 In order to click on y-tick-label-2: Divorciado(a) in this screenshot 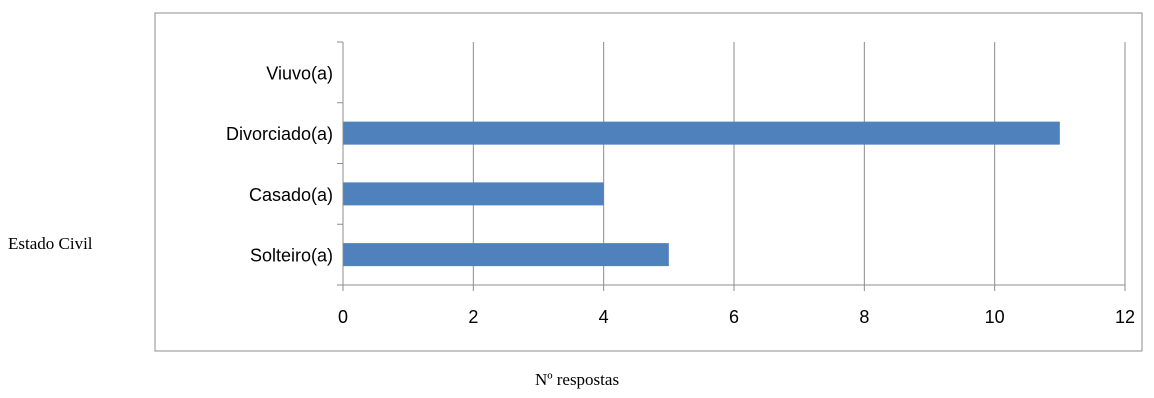, I will do `click(279, 134)`.